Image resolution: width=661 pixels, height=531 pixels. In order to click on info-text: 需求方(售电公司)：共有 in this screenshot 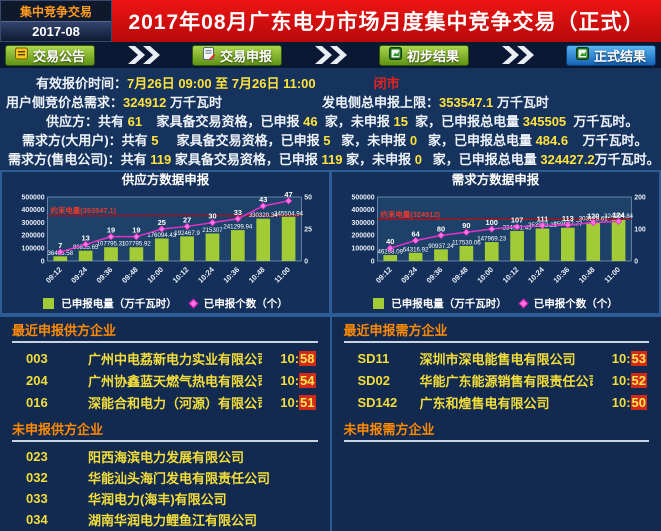, I will do `click(79, 159)`.